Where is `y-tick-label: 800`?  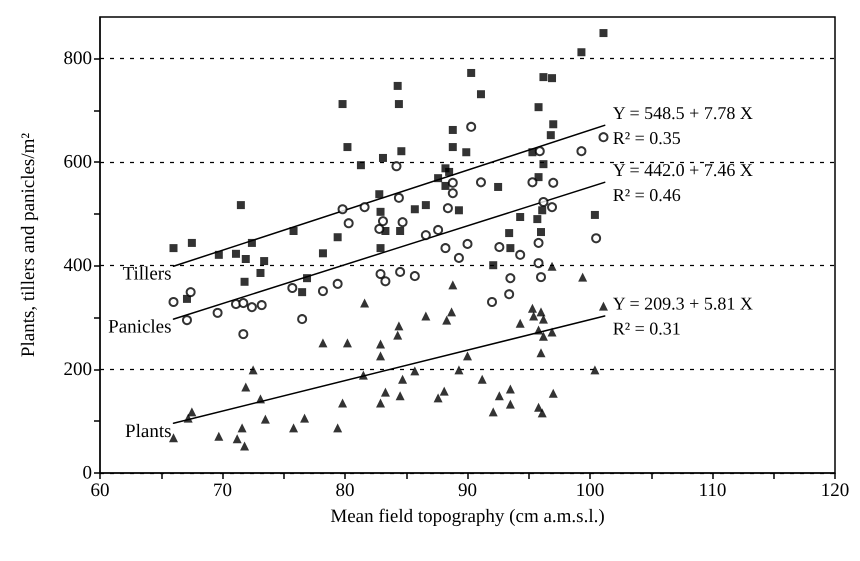
y-tick-label: 800 is located at coordinates (78, 58).